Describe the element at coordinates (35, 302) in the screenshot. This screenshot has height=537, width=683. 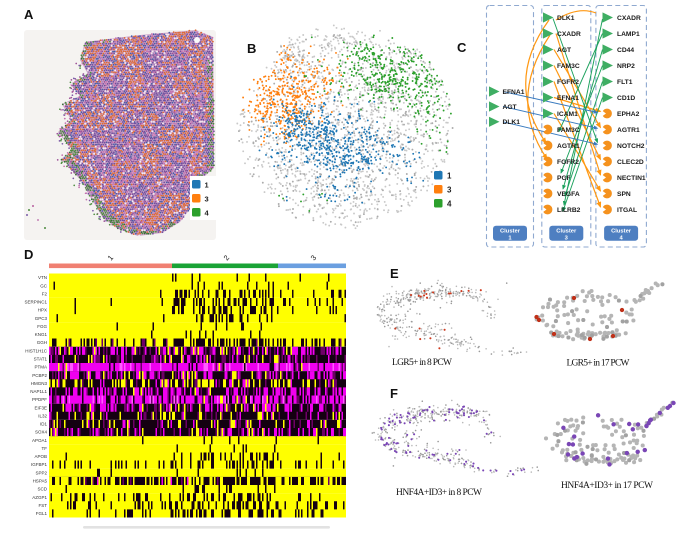
I see `svg-text: SERPINC1` at that location.